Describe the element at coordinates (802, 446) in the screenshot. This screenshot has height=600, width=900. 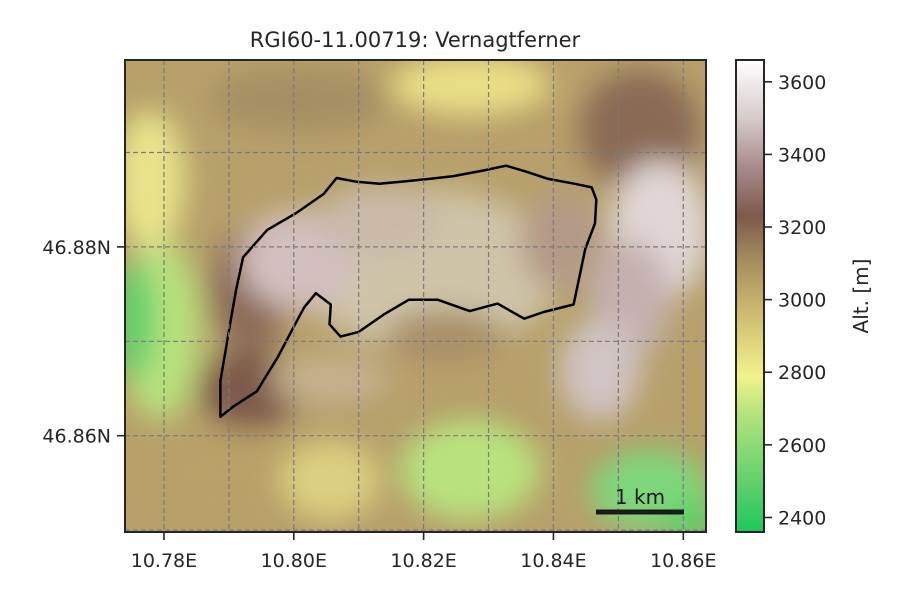
I see `colorbar-tick-label: 2600` at that location.